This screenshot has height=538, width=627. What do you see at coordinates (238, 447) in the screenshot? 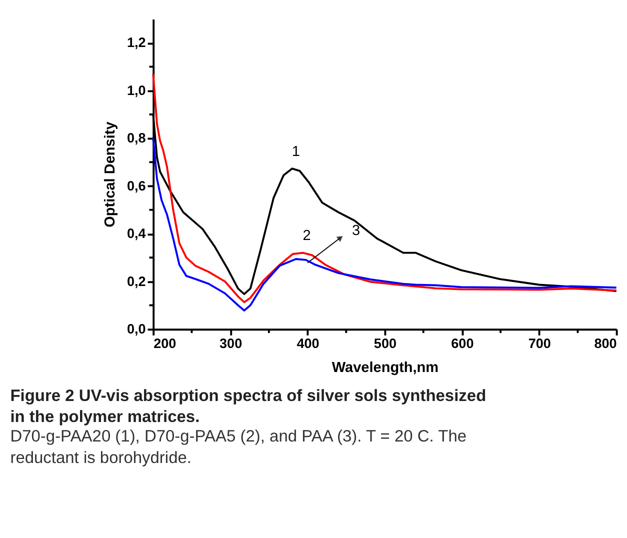
I see `text: D70-g-PAA20 (1), D70-g-PAA5 (2), and PAA (3). T = 20 C. The reductant is borohydride.` at bounding box center [238, 447].